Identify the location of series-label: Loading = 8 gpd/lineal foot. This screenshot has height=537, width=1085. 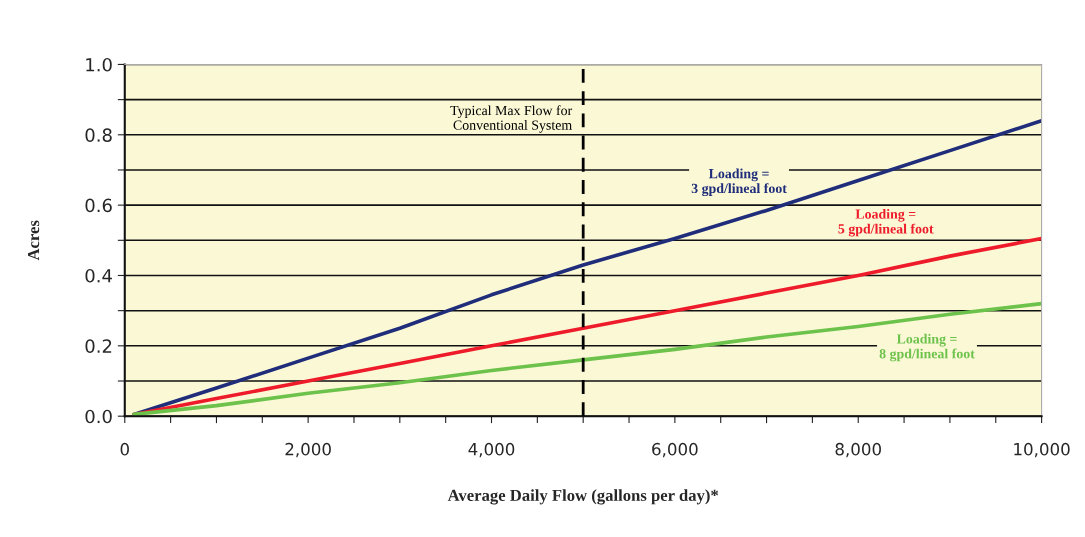
(927, 347).